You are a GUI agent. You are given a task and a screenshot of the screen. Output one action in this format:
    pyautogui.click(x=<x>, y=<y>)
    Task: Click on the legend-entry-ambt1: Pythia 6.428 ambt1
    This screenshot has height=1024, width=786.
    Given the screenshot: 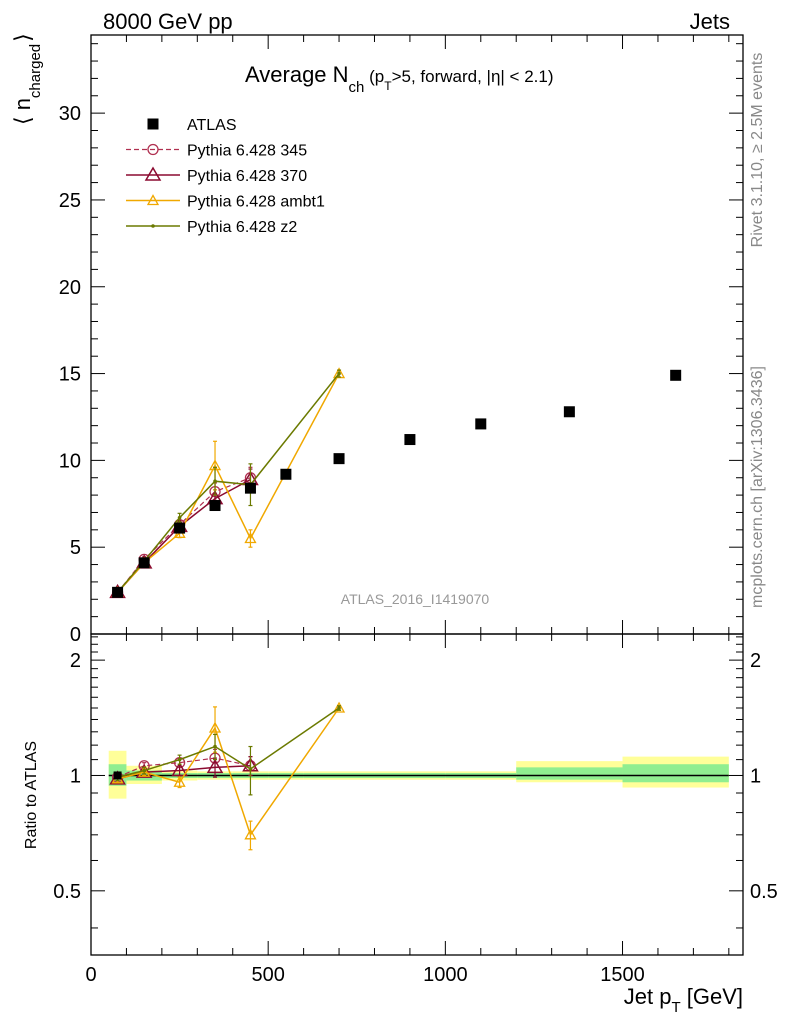 What is the action you would take?
    pyautogui.click(x=225, y=202)
    